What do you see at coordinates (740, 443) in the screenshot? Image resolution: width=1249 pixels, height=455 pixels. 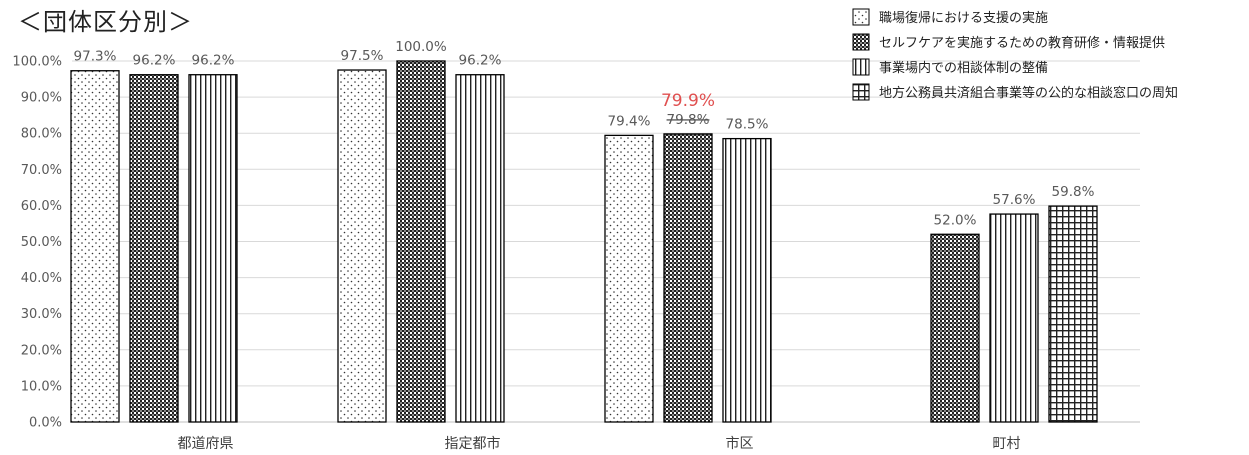 I see `x-tick-label: 市区` at bounding box center [740, 443].